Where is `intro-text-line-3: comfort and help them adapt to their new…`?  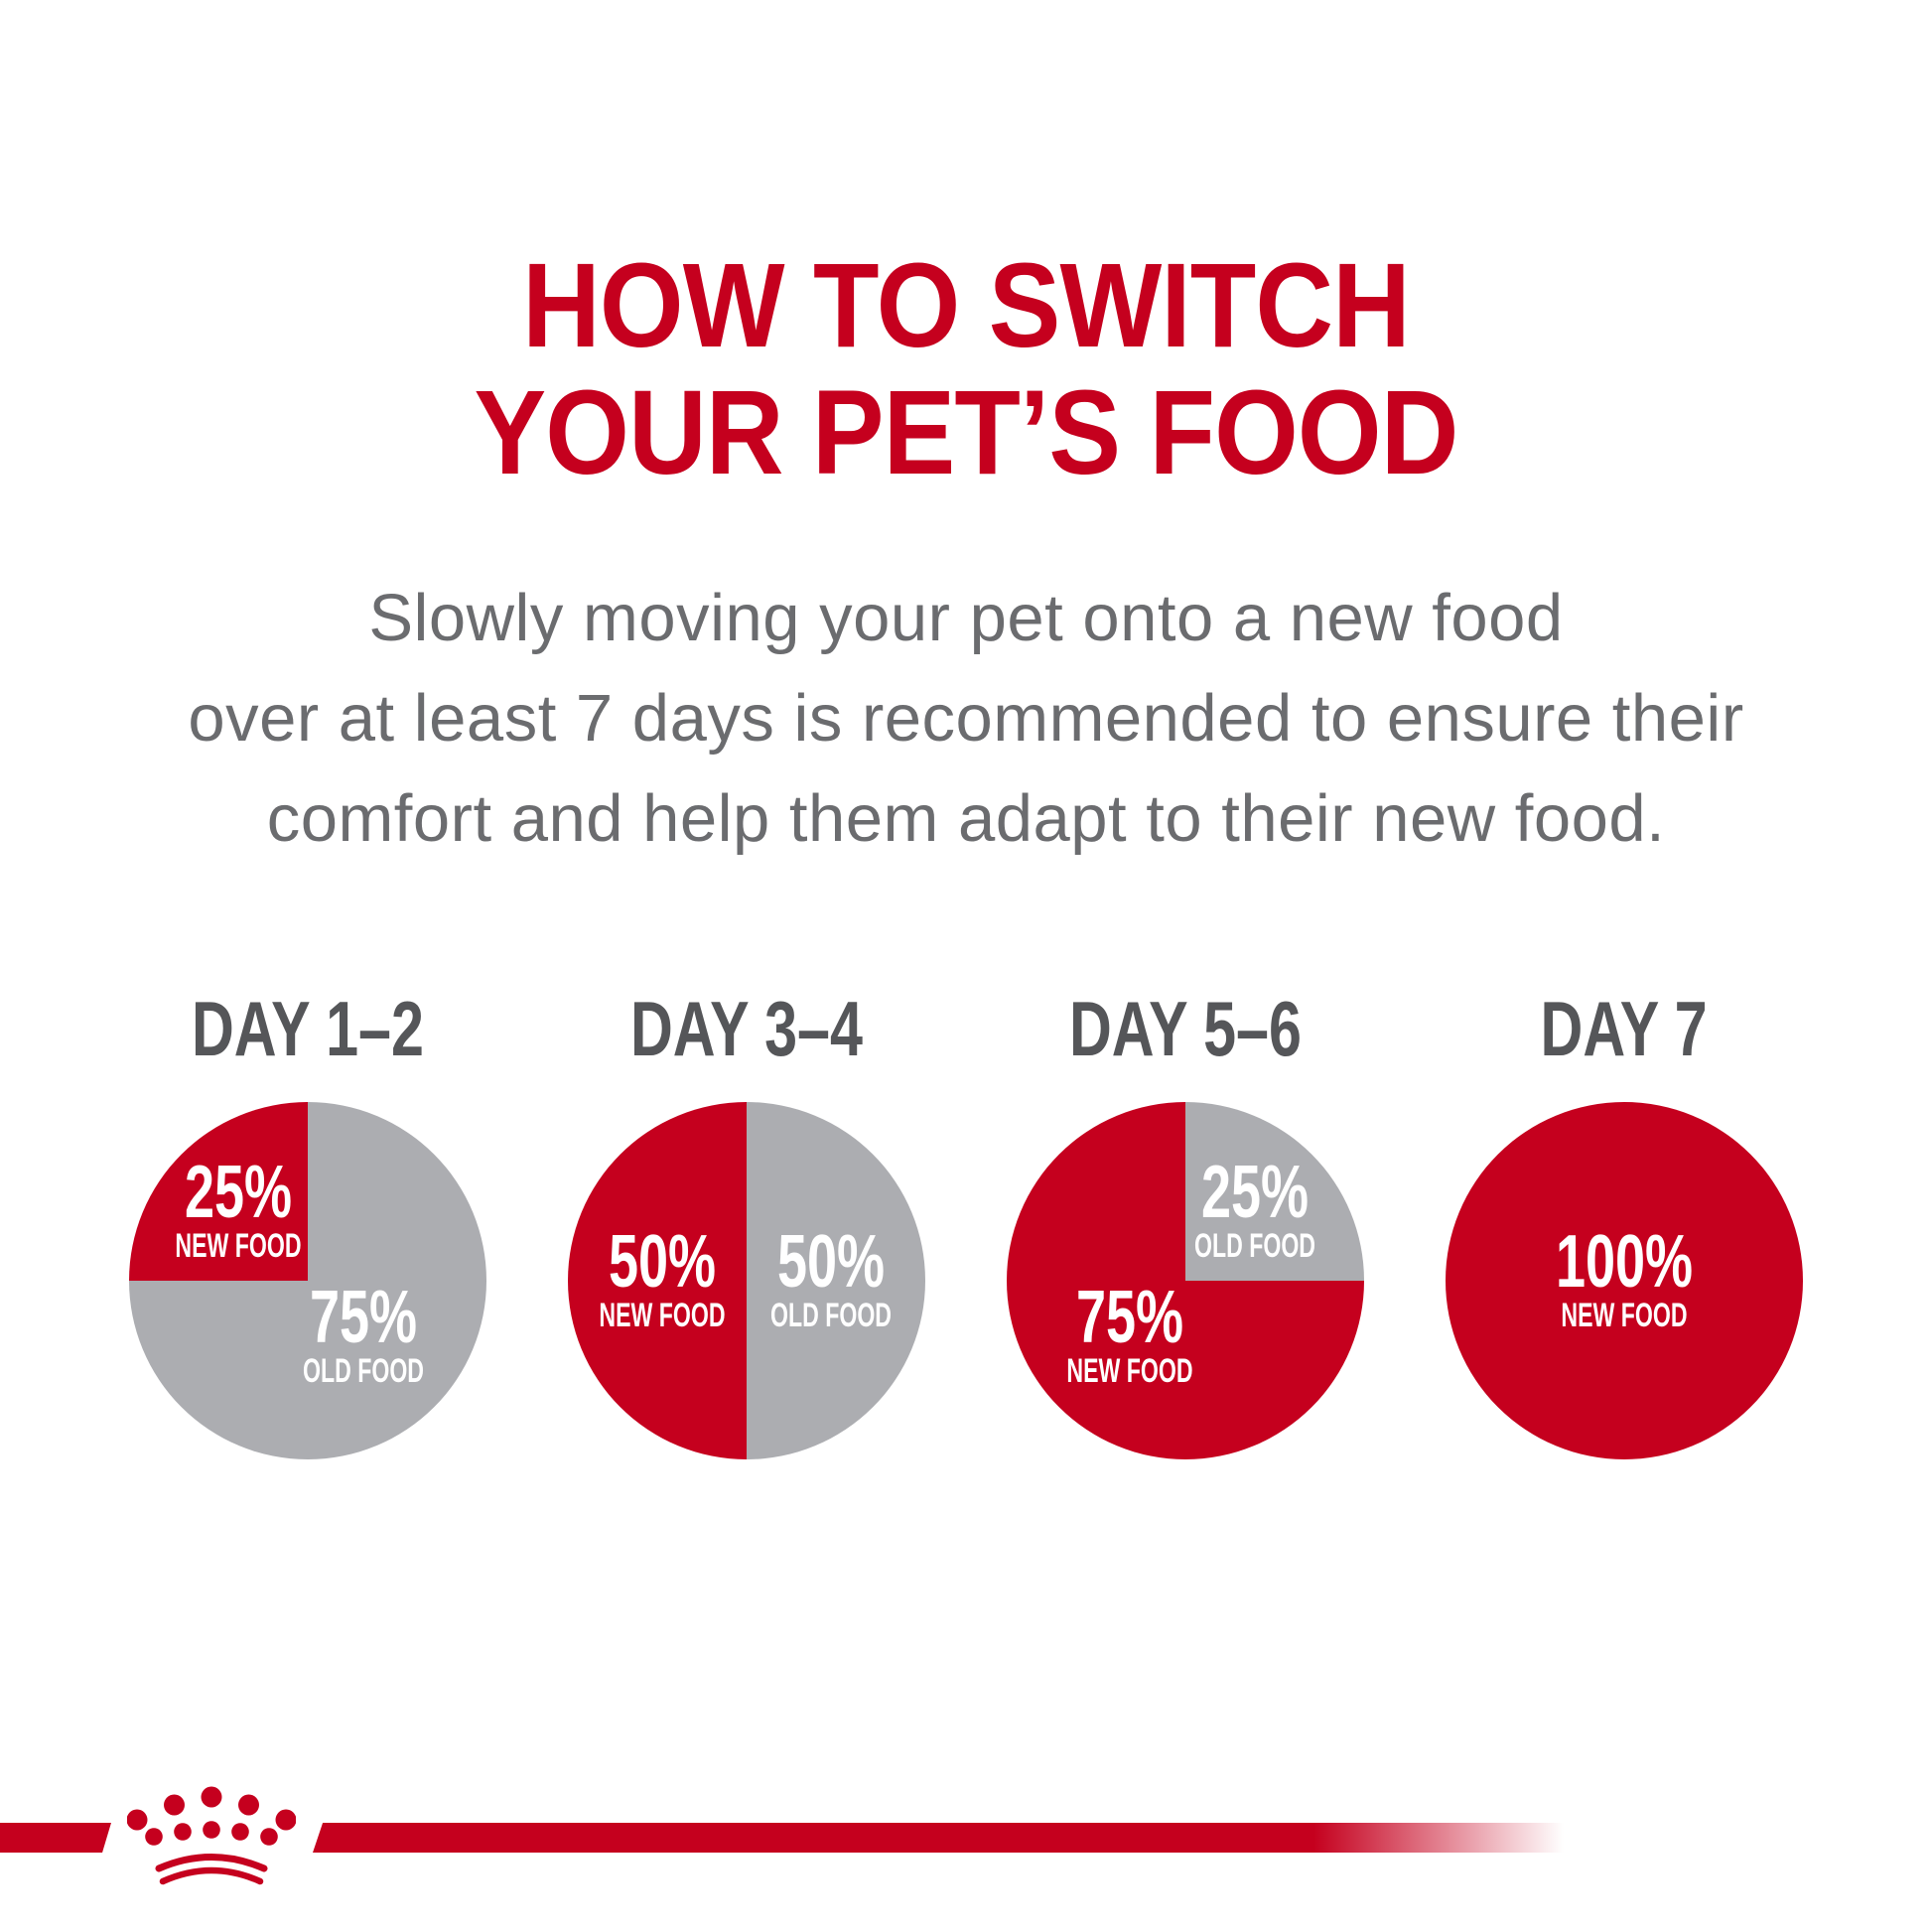 intro-text-line-3: comfort and help them adapt to their new… is located at coordinates (966, 818).